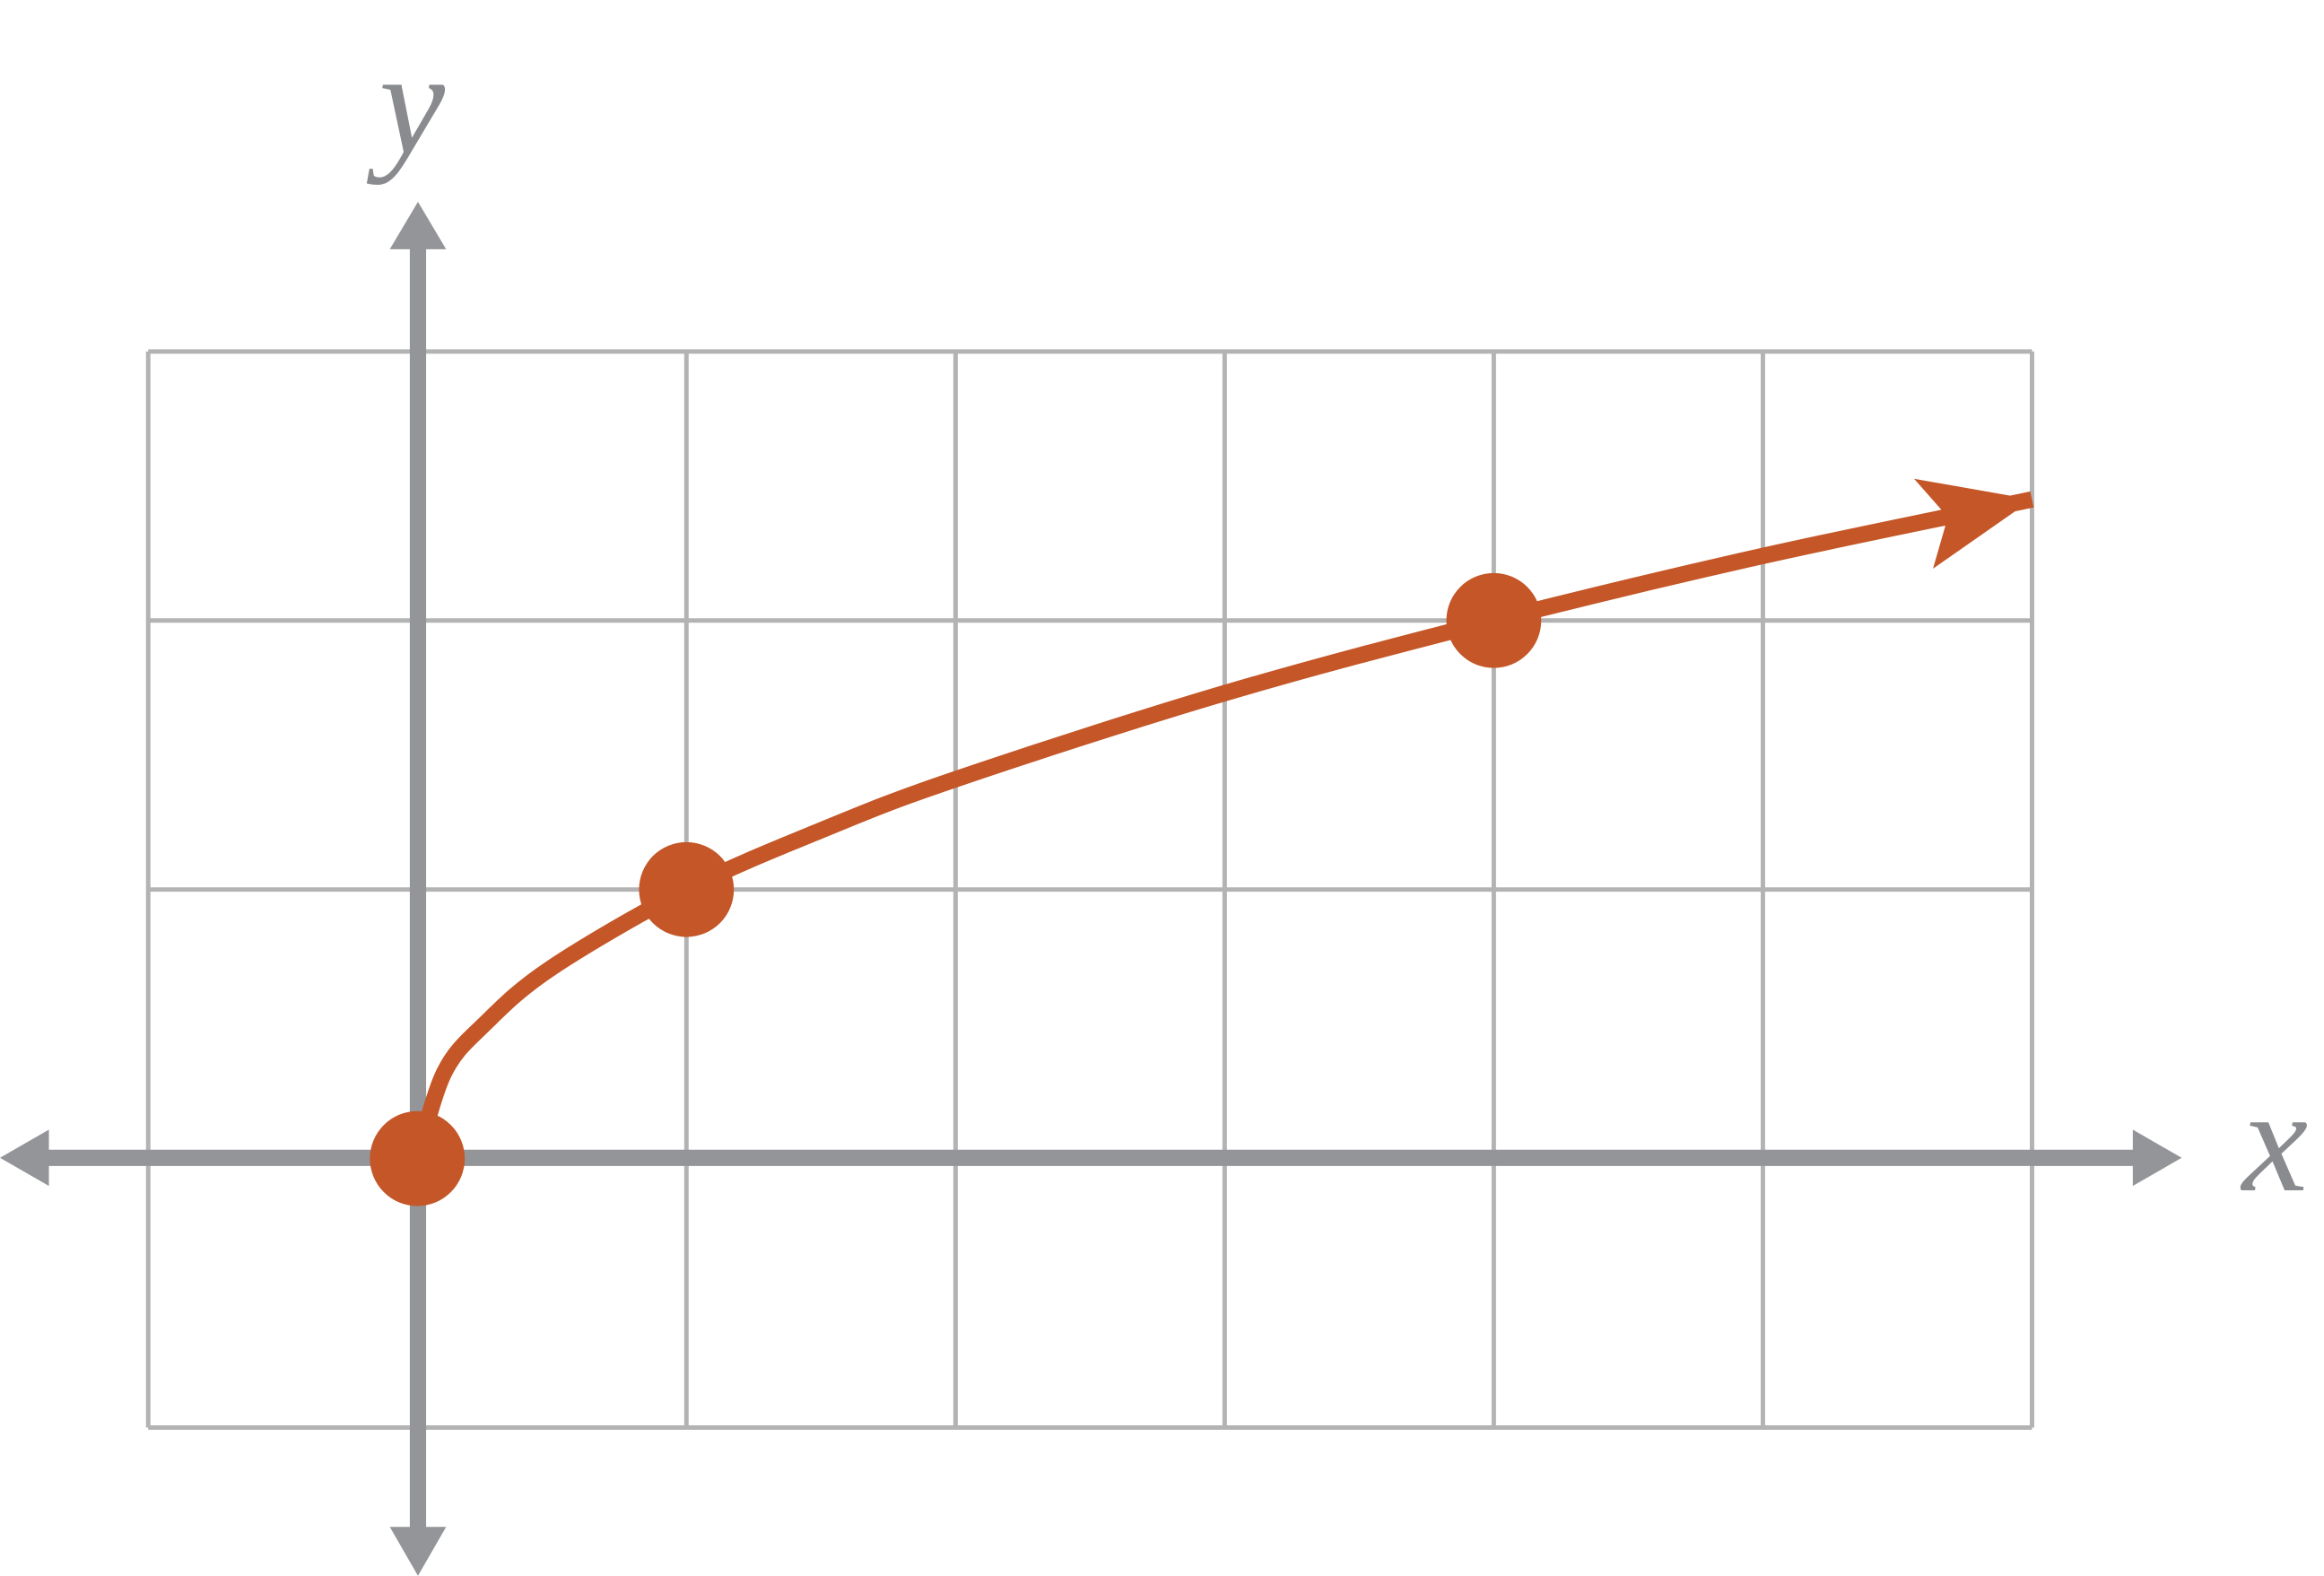 This screenshot has width=2324, height=1576. What do you see at coordinates (24, 1158) in the screenshot?
I see `x-axis-arrow-left` at bounding box center [24, 1158].